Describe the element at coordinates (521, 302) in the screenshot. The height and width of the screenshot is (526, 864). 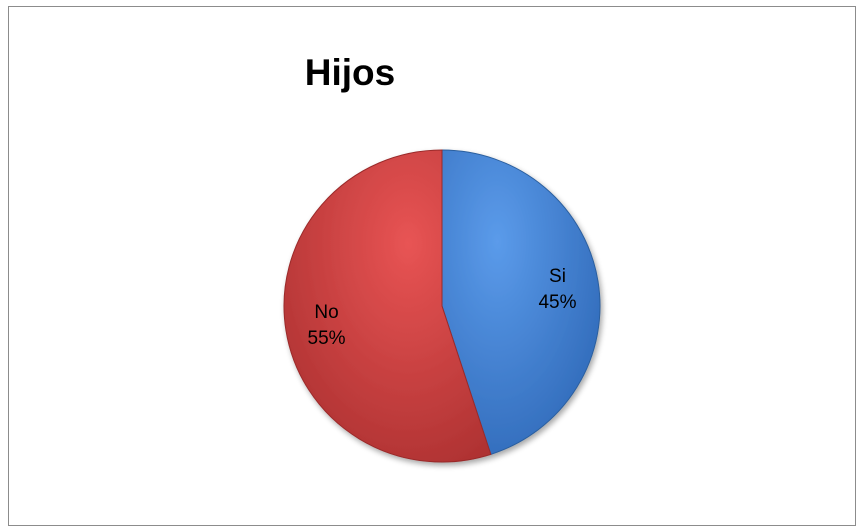
I see `pie-slice-si` at that location.